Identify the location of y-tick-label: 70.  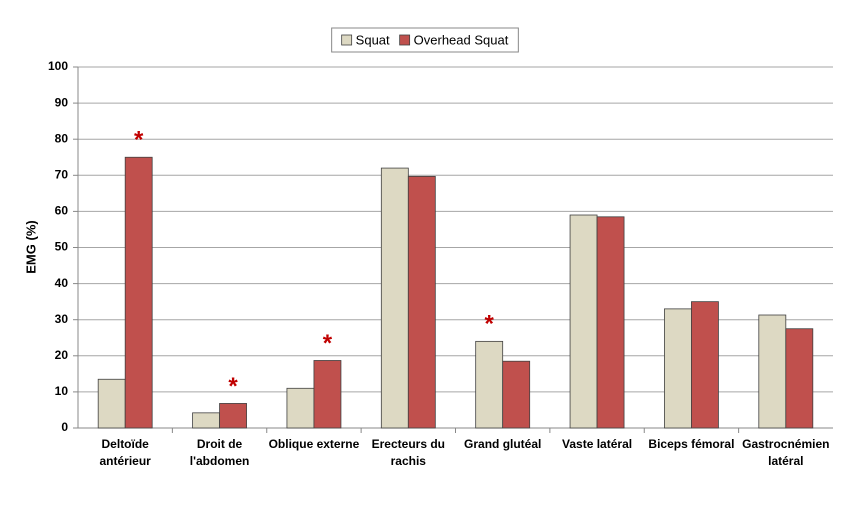
(62, 174).